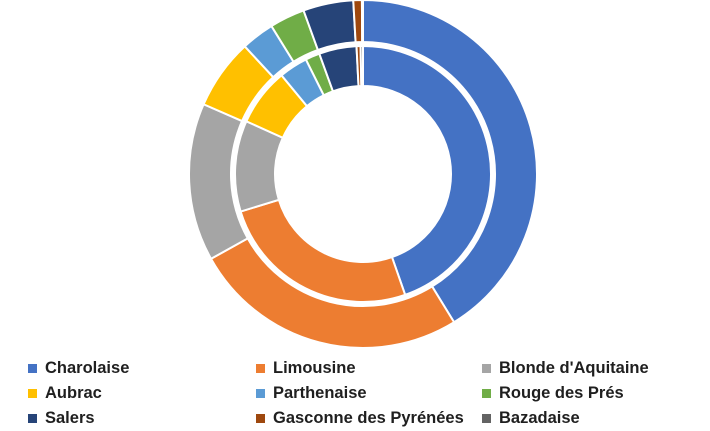 The image size is (710, 431). Describe the element at coordinates (585, 418) in the screenshot. I see `legend-item-bazadaise: Bazadaise` at that location.